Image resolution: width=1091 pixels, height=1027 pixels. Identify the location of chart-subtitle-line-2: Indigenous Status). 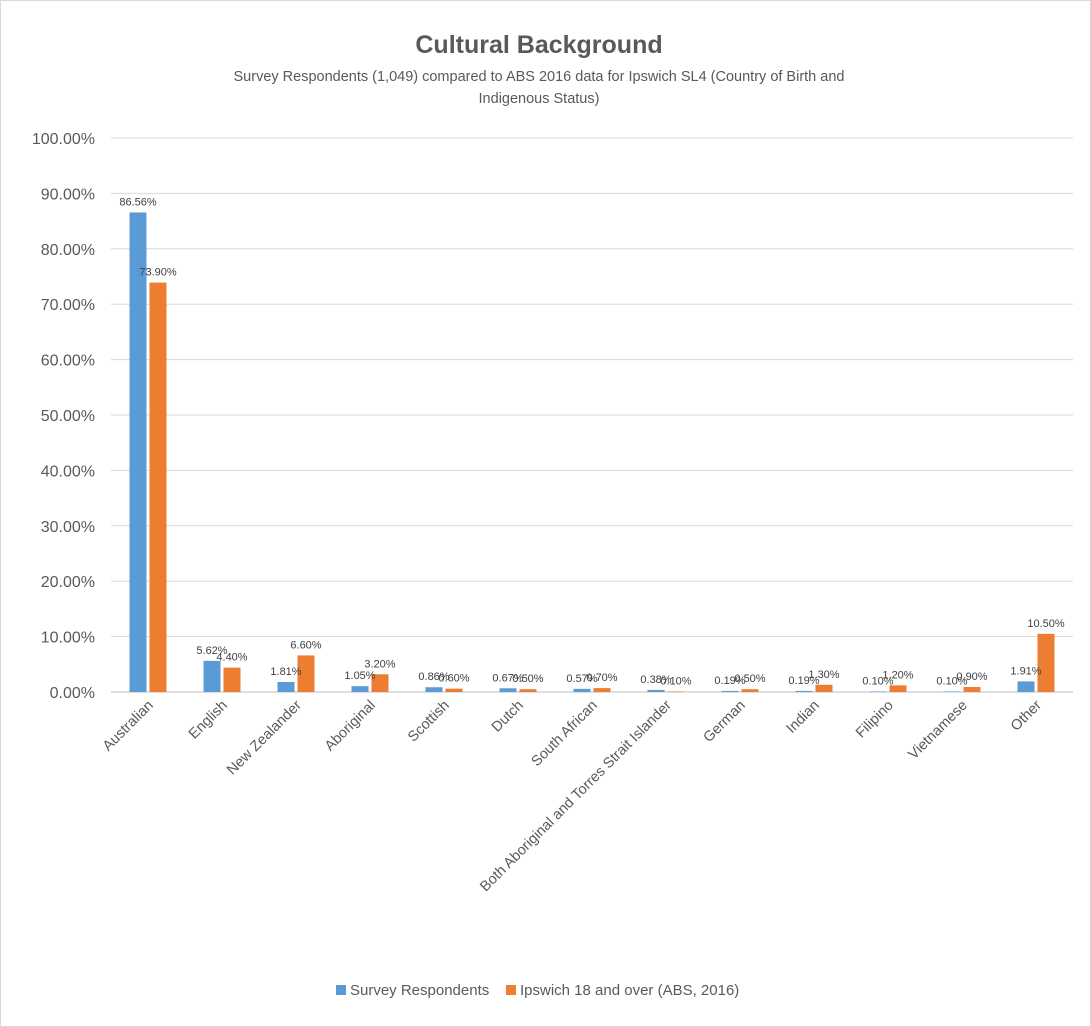
(539, 99).